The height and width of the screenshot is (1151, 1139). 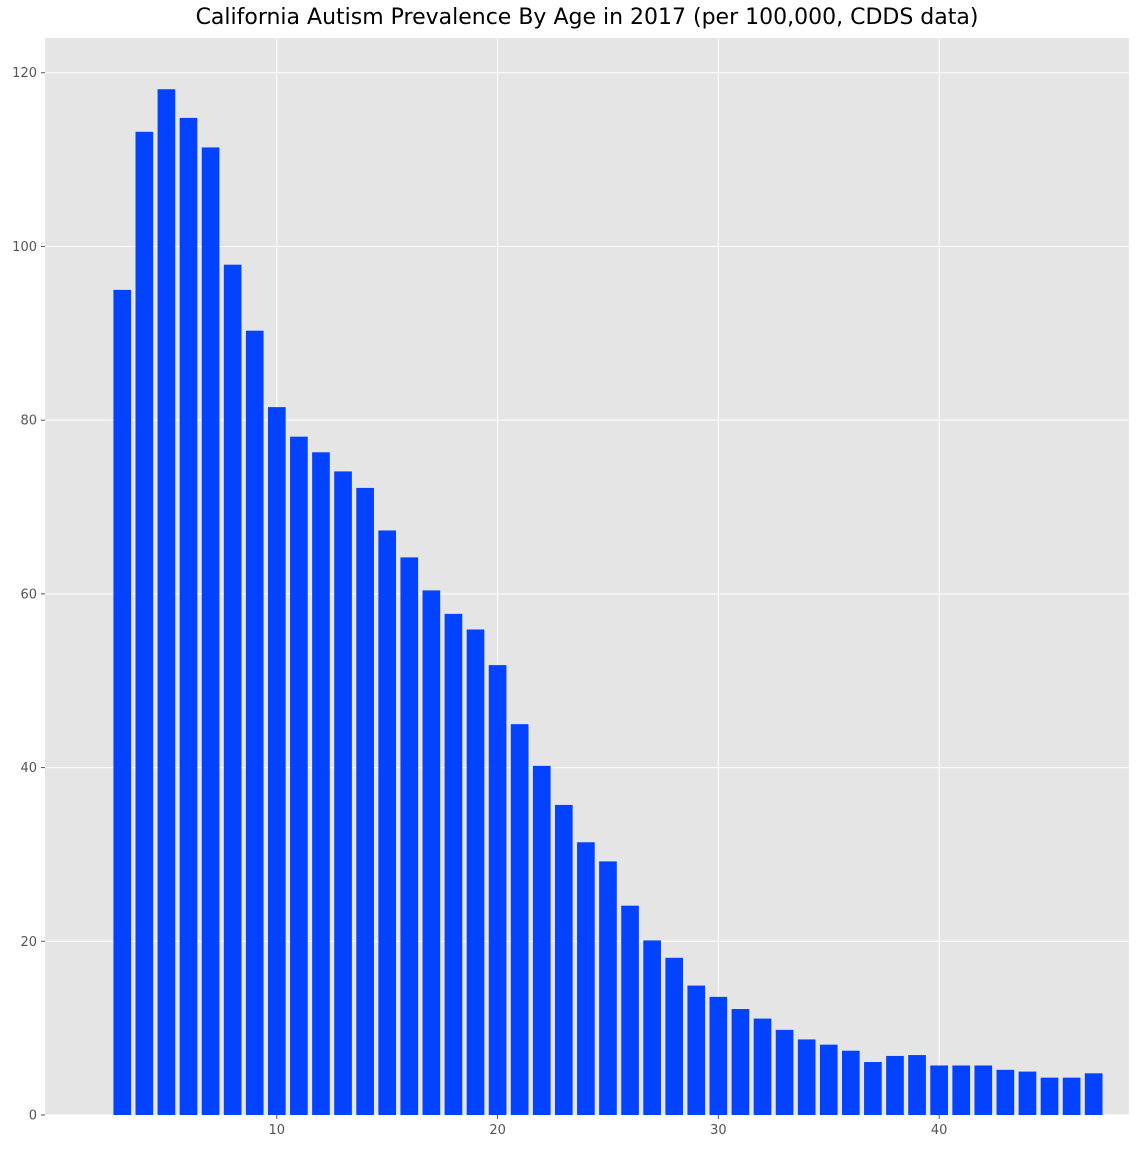 What do you see at coordinates (24, 73) in the screenshot?
I see `y-tick-label: 120` at bounding box center [24, 73].